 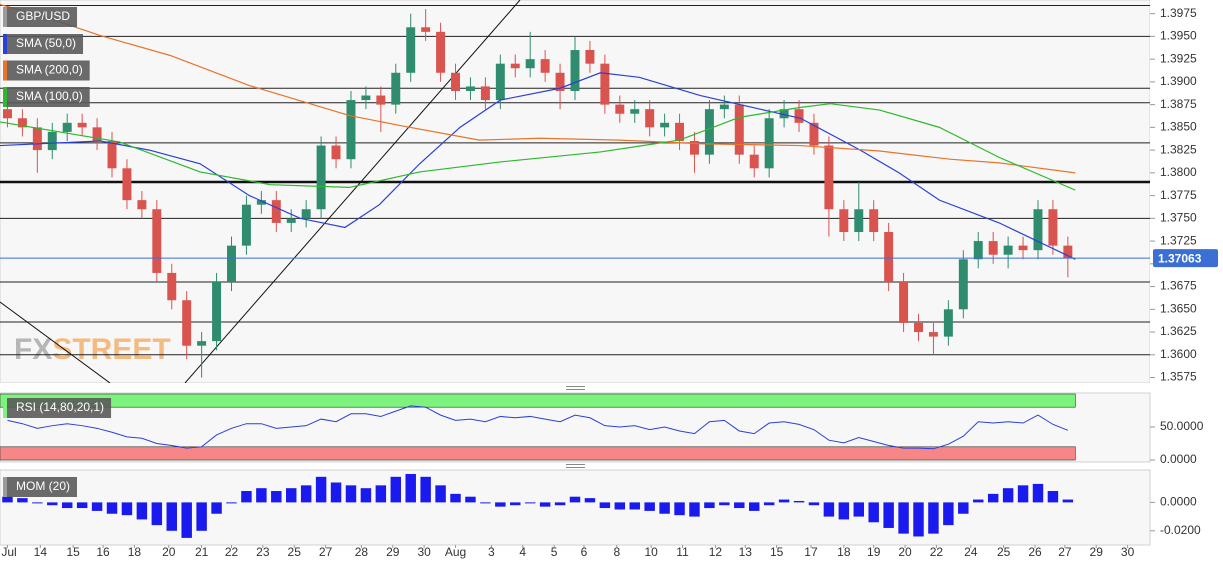 What do you see at coordinates (1178, 104) in the screenshot?
I see `y-tick-label: 1.3875` at bounding box center [1178, 104].